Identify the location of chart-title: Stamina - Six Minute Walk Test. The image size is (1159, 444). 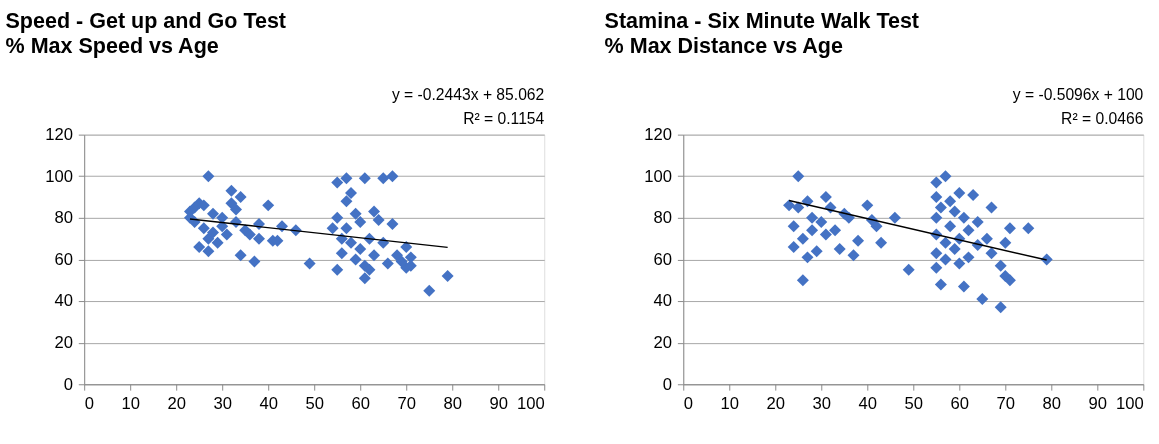
(762, 20).